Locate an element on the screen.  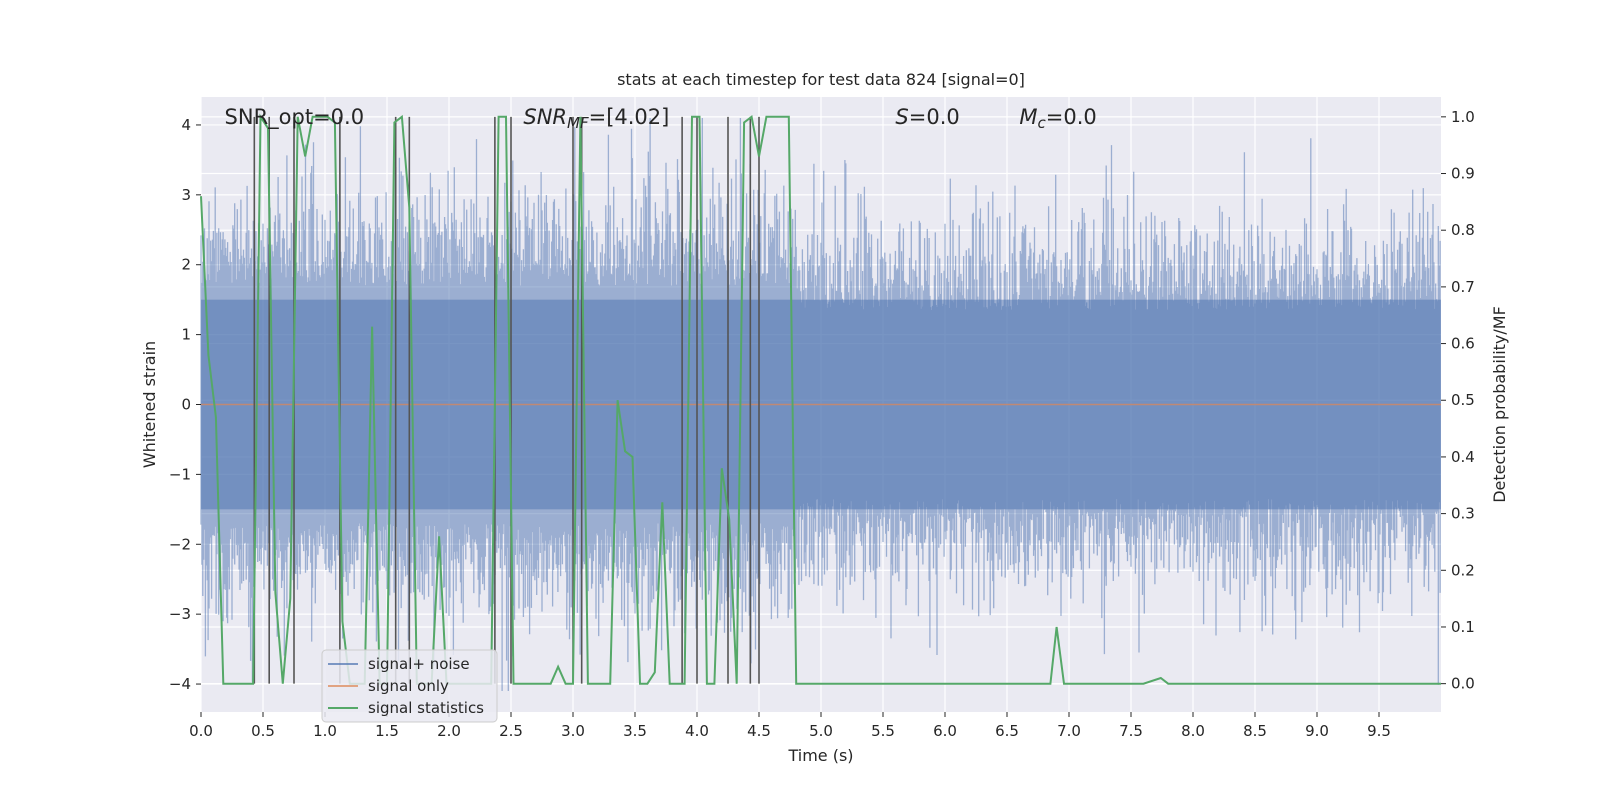
x-tick-label: 7.0 is located at coordinates (1069, 731).